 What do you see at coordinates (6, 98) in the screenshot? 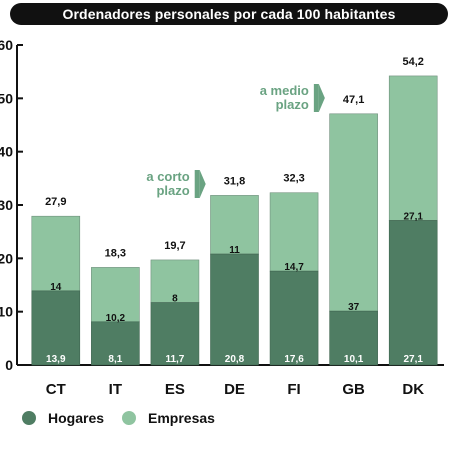
I see `y-tick-label: 50` at bounding box center [6, 98].